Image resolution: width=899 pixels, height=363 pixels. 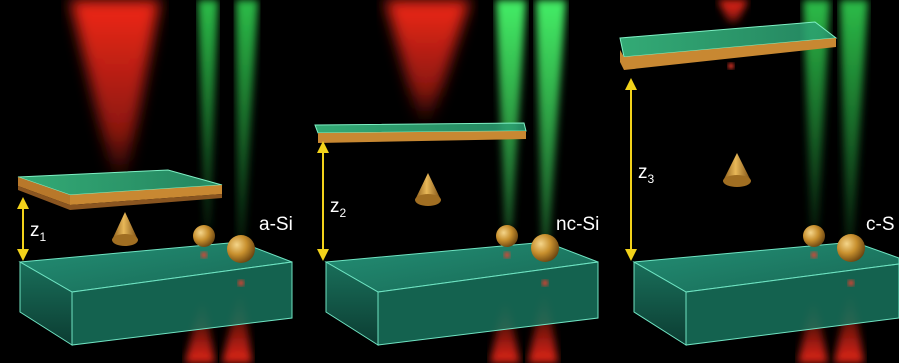 I want to click on material-label: c-S, so click(x=880, y=224).